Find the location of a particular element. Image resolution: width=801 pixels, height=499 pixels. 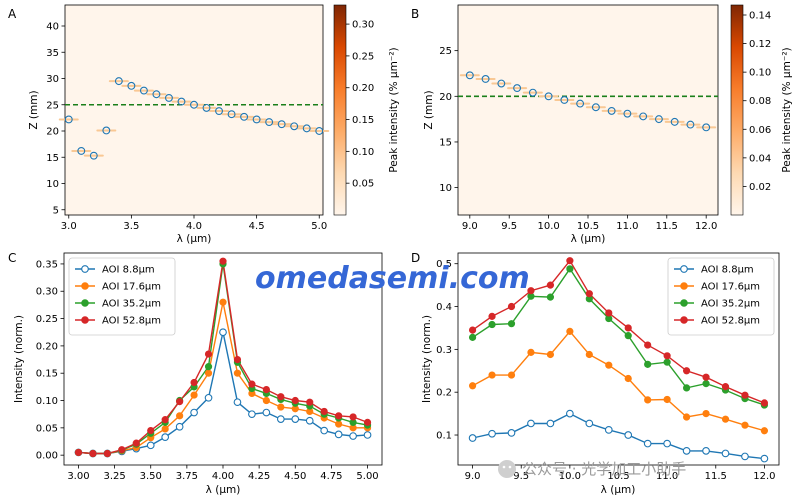

panel-a-y-tick-label: 15 is located at coordinates (52, 158).